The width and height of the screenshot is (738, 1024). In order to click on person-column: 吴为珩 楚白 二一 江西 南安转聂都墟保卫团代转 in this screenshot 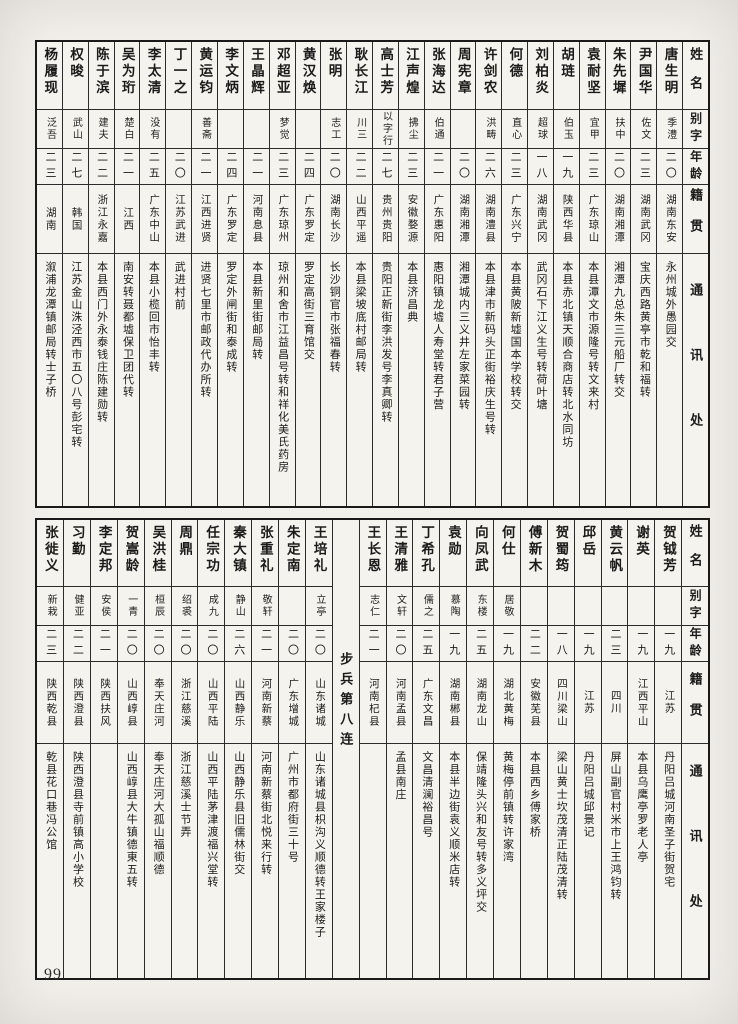, I will do `click(126, 274)`.